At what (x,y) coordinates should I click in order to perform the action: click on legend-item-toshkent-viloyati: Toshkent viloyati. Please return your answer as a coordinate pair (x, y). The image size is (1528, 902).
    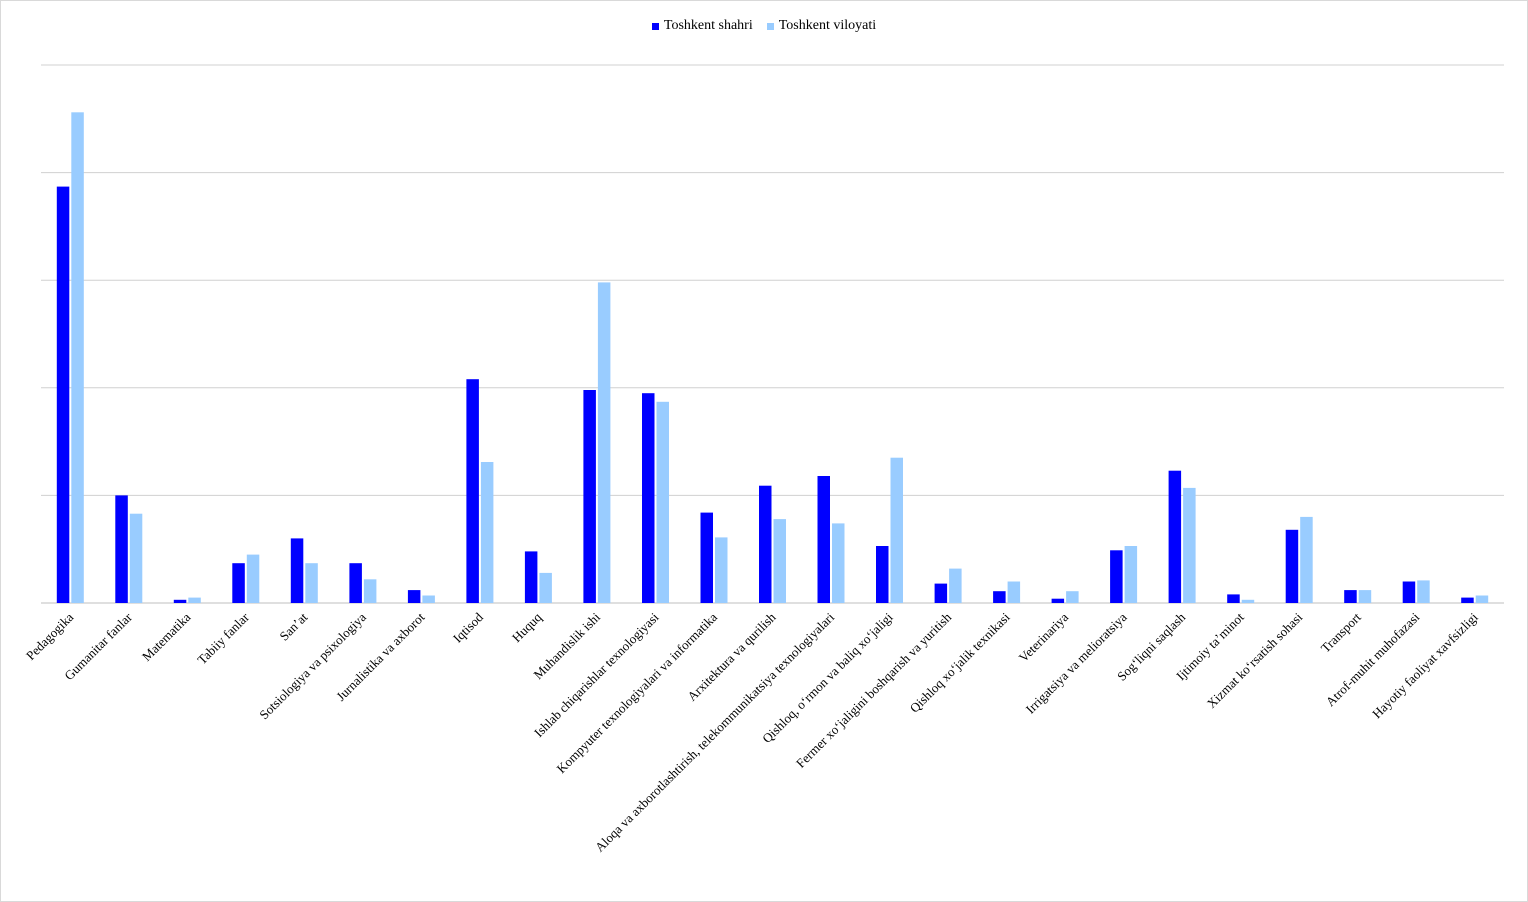
    Looking at the image, I should click on (821, 26).